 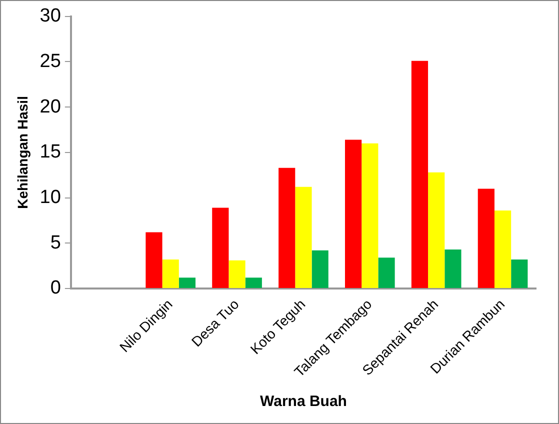 What do you see at coordinates (50, 61) in the screenshot?
I see `y-tick-label: 25` at bounding box center [50, 61].